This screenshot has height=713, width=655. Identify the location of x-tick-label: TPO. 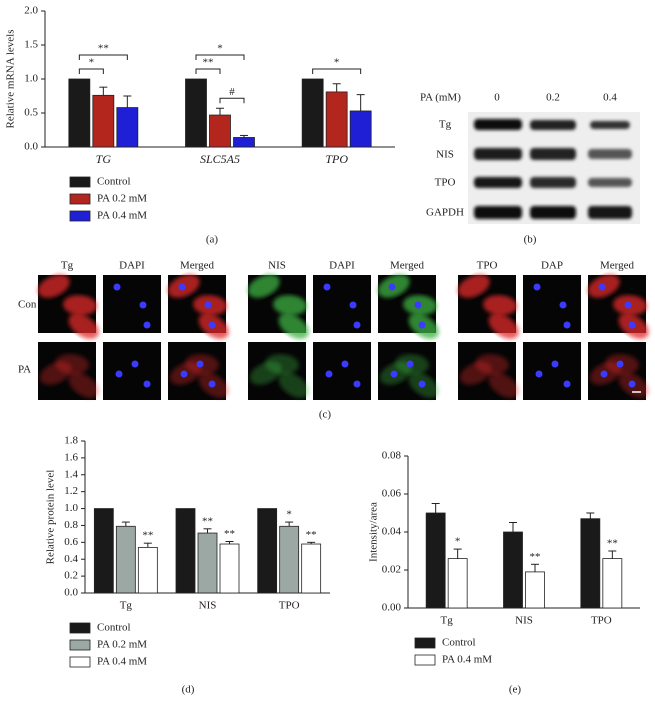
(289, 606).